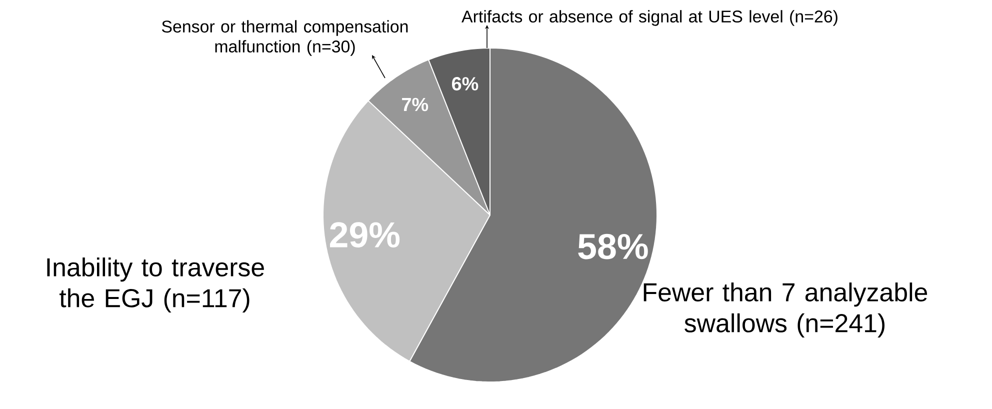  I want to click on slice-label: Artifacts or absence of signal at UES level (n=26), so click(650, 18).